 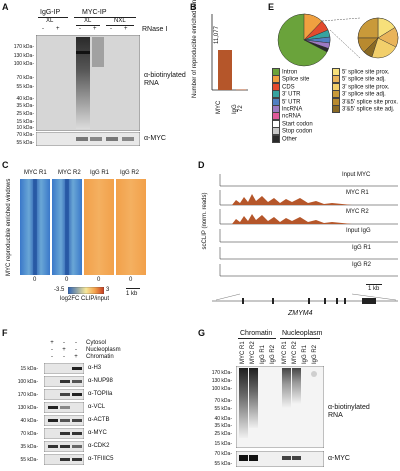 I want to click on heatmap-c, so click(x=83, y=227).